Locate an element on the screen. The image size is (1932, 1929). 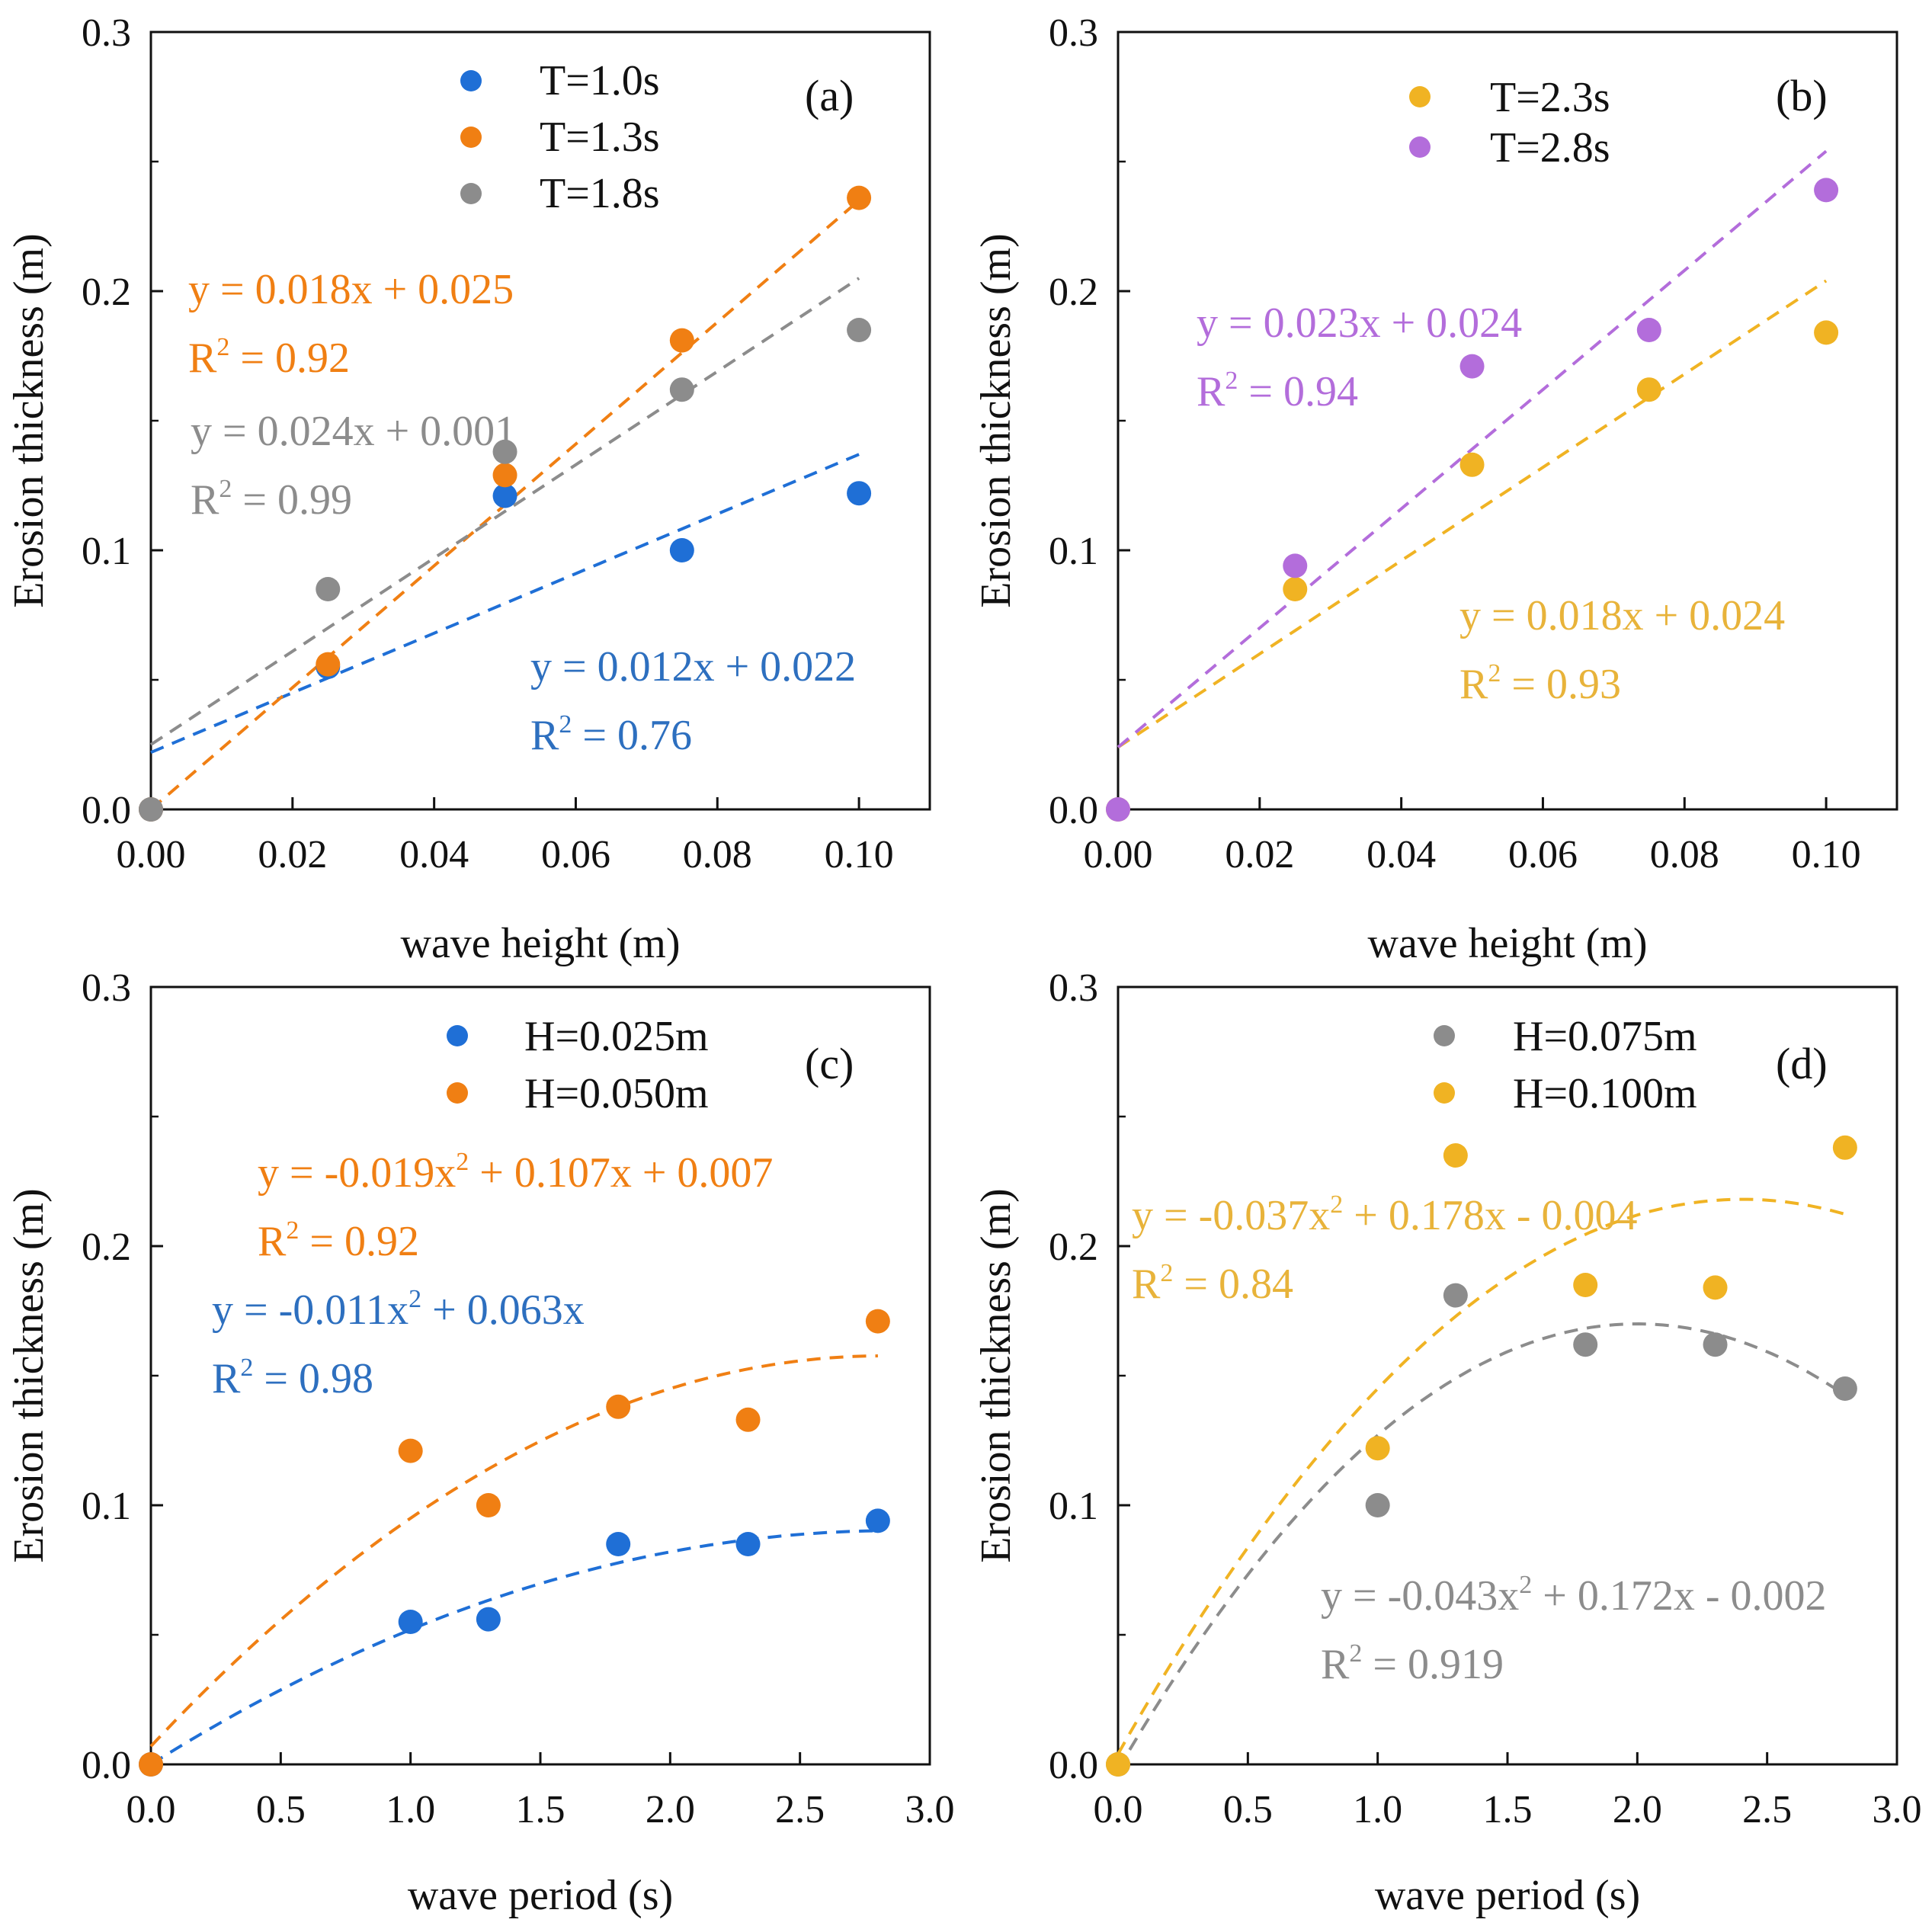
equation-text: y = 0.018x + 0.025 is located at coordinates (351, 289).